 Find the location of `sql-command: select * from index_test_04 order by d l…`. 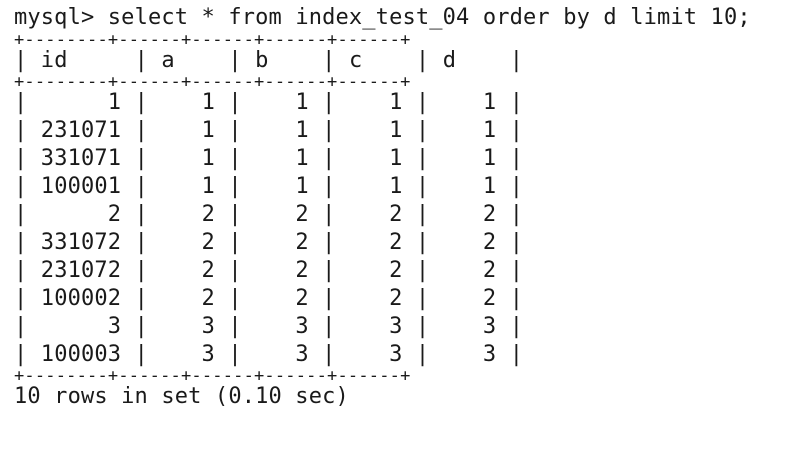

sql-command: select * from index_test_04 order by d l… is located at coordinates (429, 17).